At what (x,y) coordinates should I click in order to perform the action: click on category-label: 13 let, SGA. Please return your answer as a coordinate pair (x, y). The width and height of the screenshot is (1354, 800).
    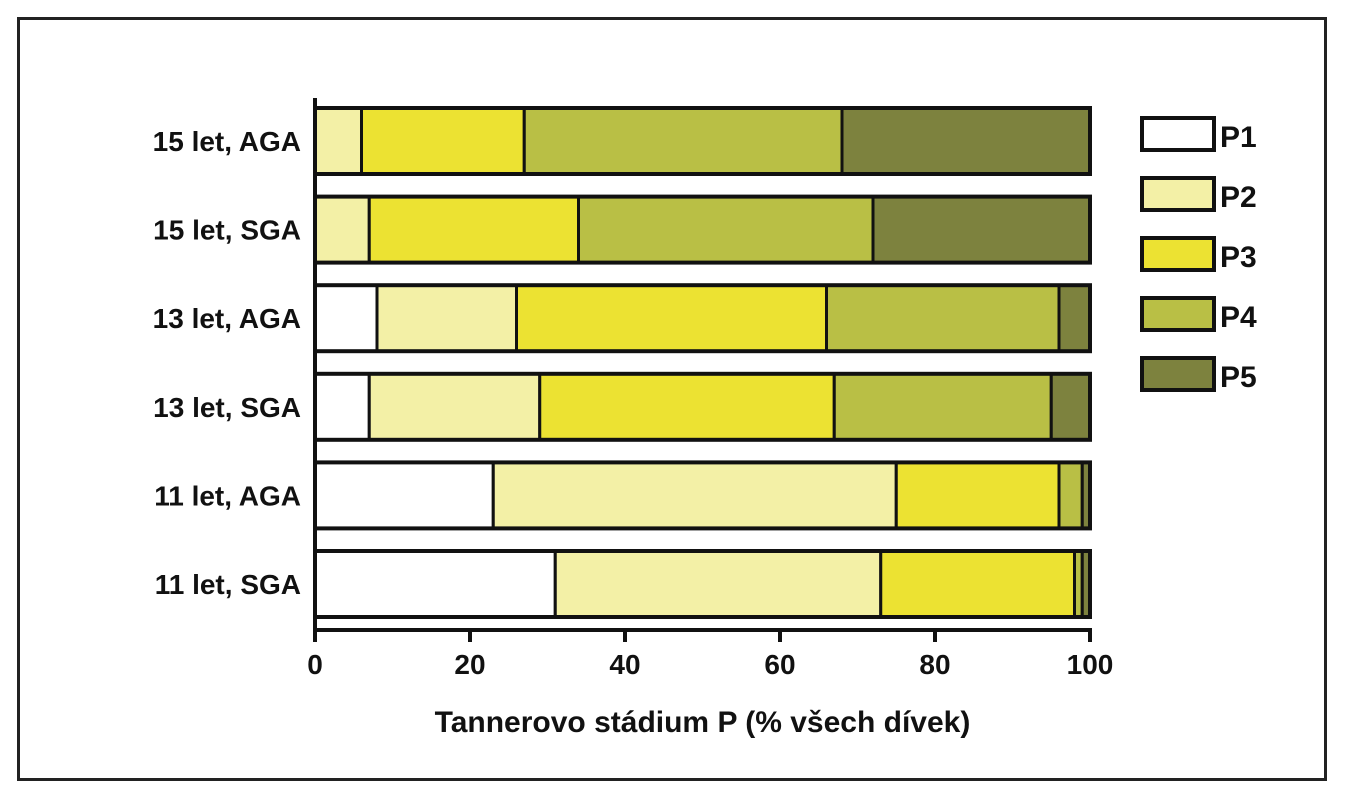
    Looking at the image, I should click on (227, 407).